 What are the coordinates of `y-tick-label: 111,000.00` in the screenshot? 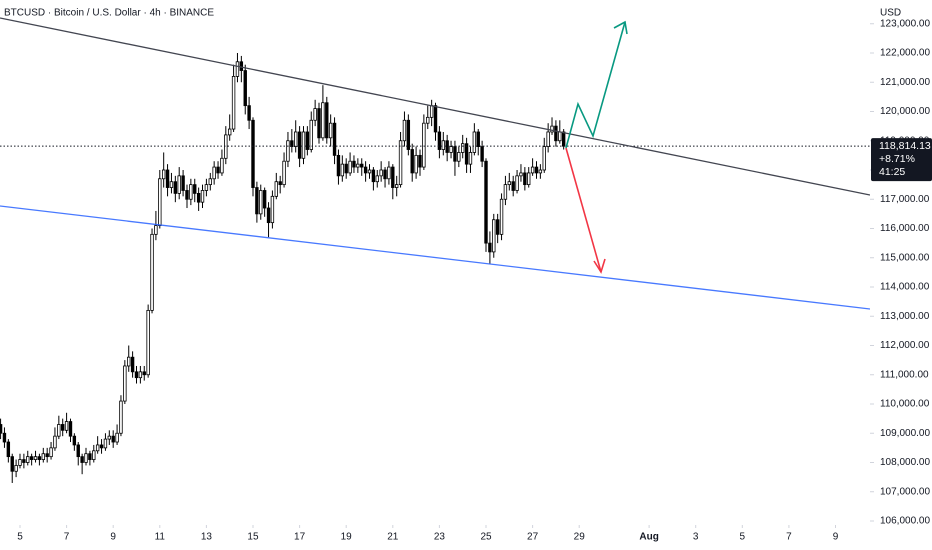 It's located at (904, 374).